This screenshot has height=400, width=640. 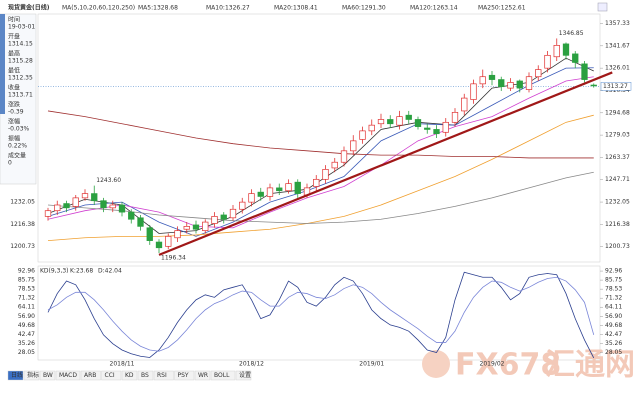 I want to click on info-panel, so click(x=18, y=99).